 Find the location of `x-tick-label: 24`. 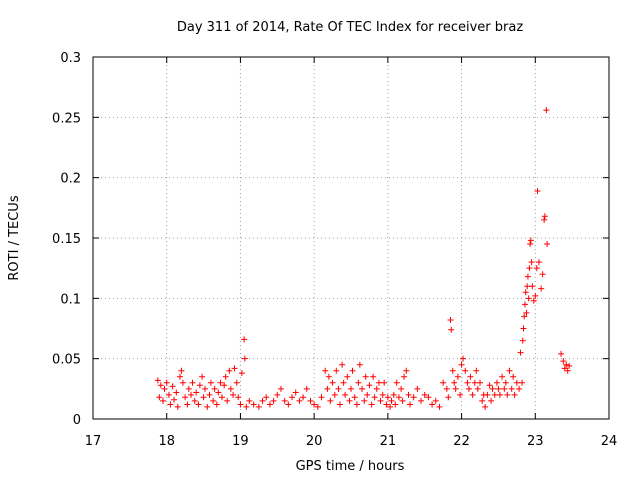

x-tick-label: 24 is located at coordinates (609, 441).